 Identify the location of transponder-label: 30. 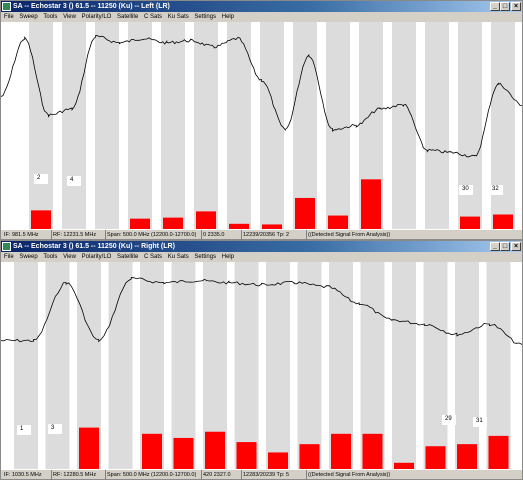
(466, 190).